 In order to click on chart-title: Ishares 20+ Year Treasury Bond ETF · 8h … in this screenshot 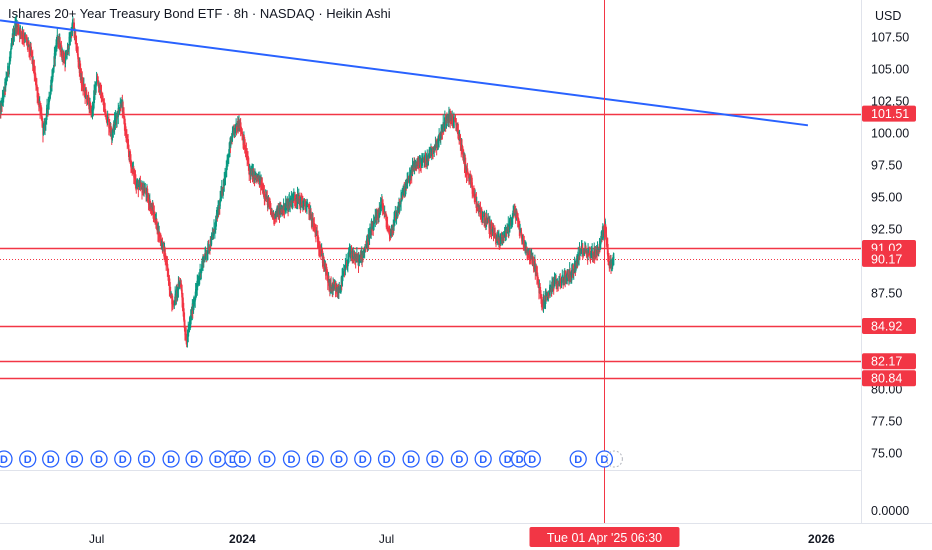, I will do `click(199, 13)`.